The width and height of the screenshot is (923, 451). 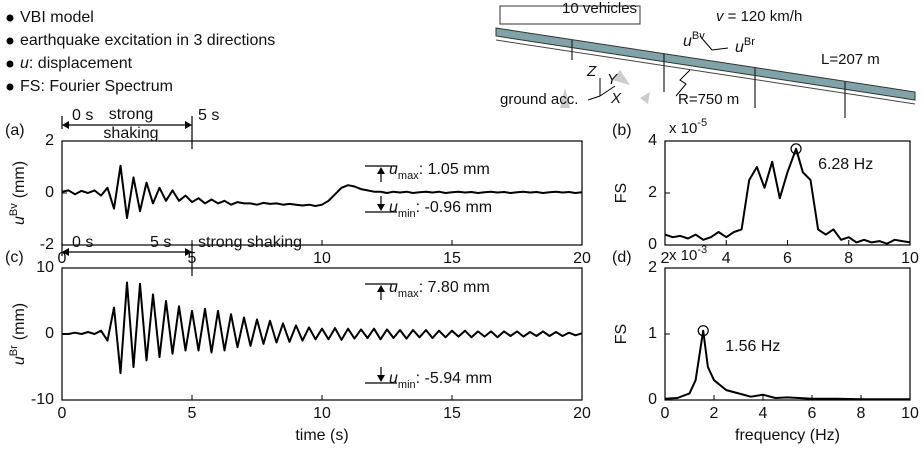 I want to click on scale-label: x 10-5, so click(x=688, y=127).